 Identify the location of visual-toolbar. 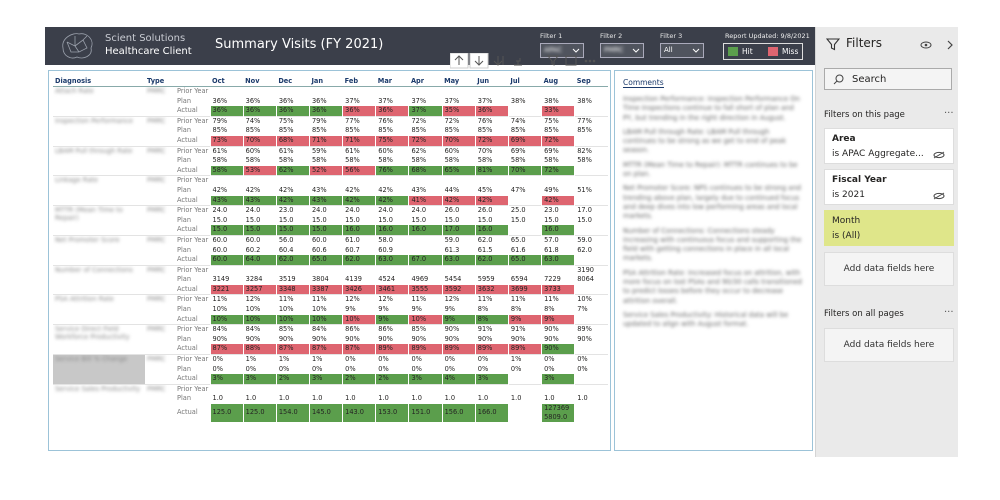
(530, 61).